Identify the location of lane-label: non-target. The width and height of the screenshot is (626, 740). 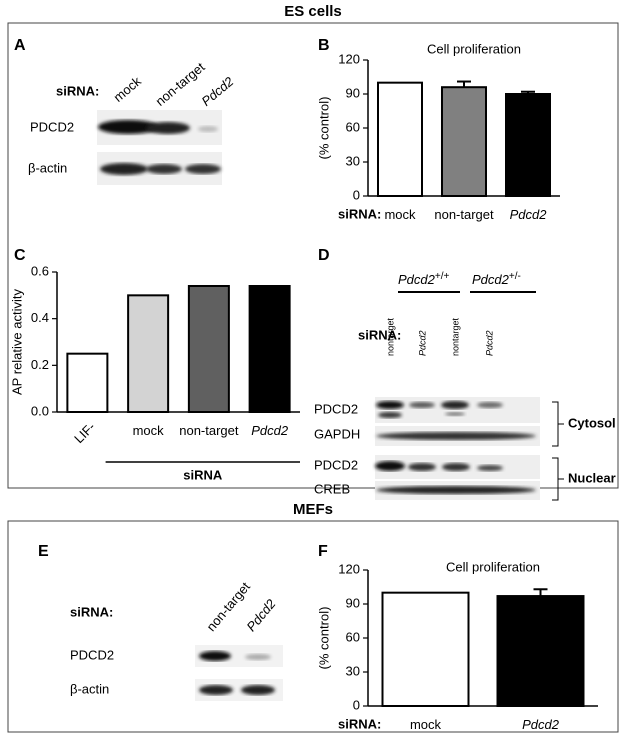
(179, 84).